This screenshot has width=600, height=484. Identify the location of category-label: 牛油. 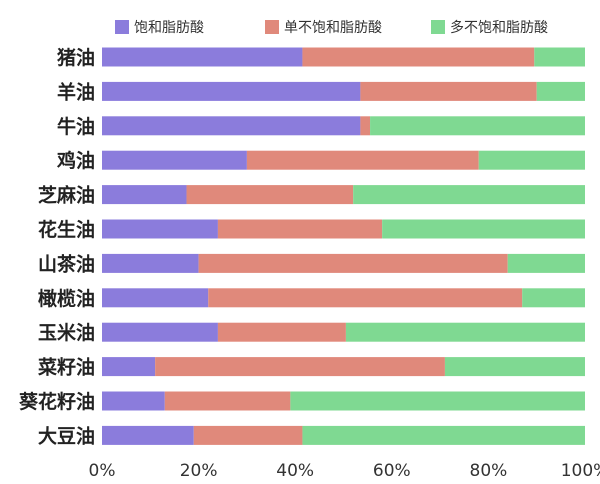
(76, 126).